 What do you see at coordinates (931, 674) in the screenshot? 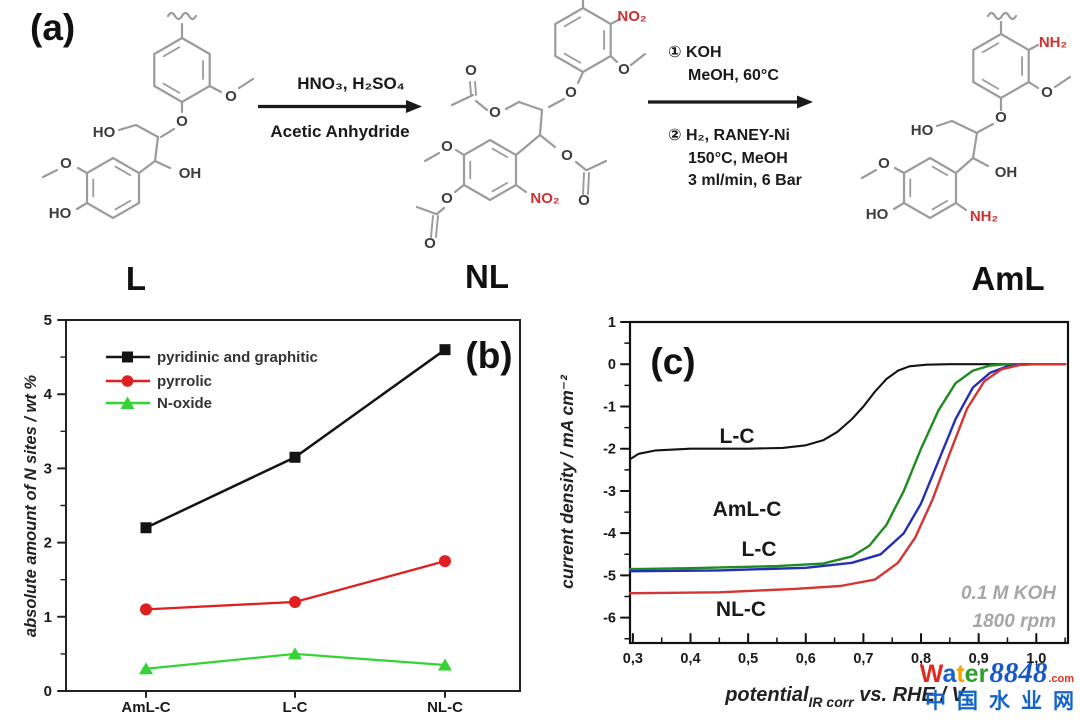
I see `watermark-letter: W` at bounding box center [931, 674].